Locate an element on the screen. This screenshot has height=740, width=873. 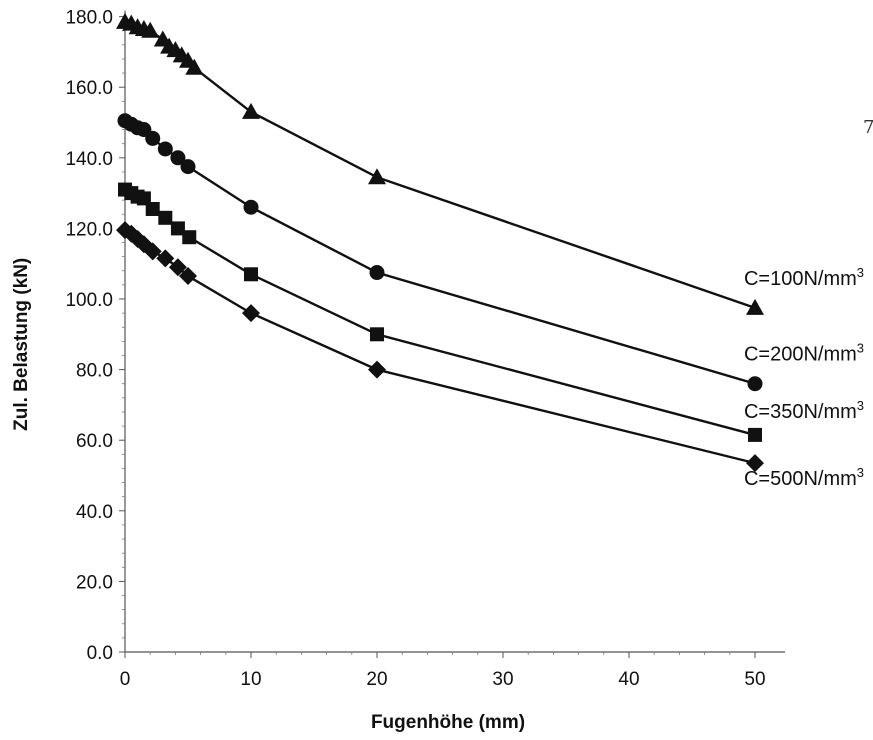
x-tick-label: 20 is located at coordinates (376, 679).